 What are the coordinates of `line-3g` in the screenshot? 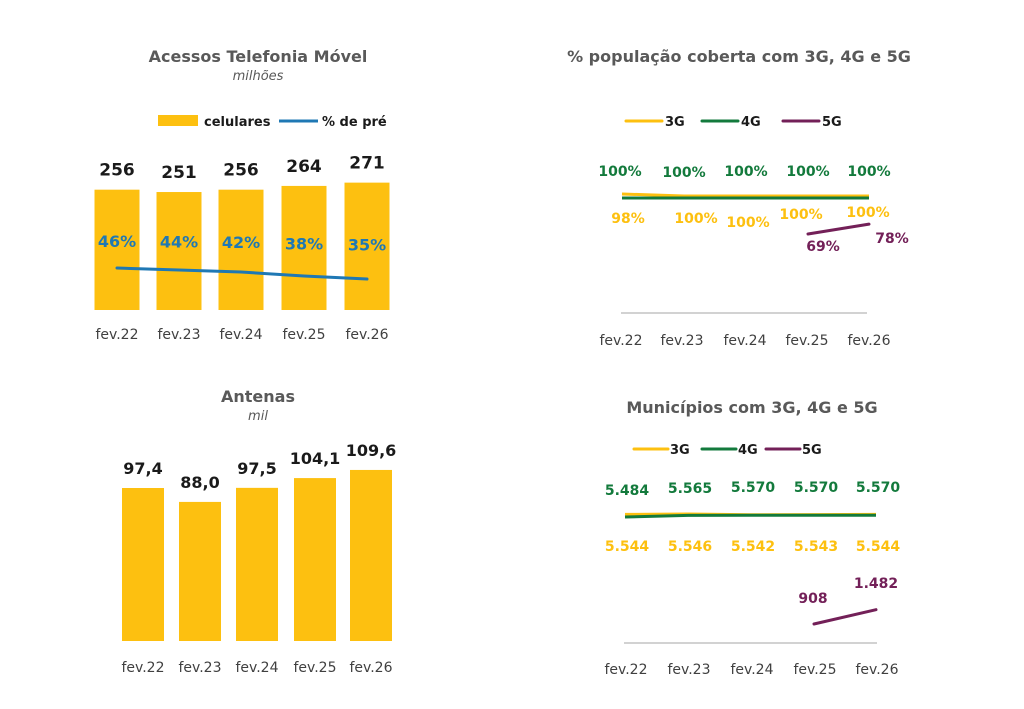 It's located at (745, 195).